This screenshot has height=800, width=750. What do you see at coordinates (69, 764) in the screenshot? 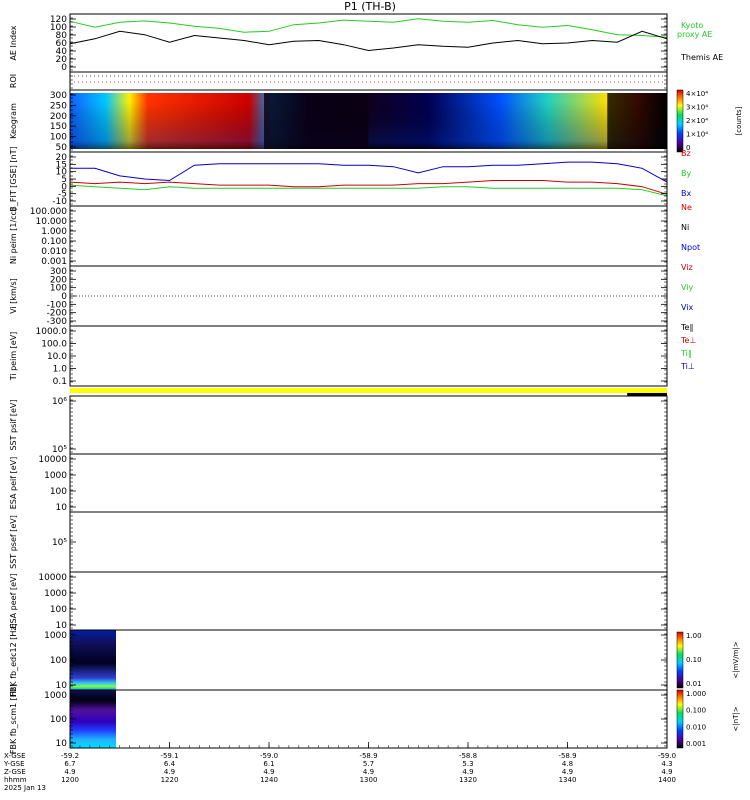
I see `y-gse-value: 6.7` at bounding box center [69, 764].